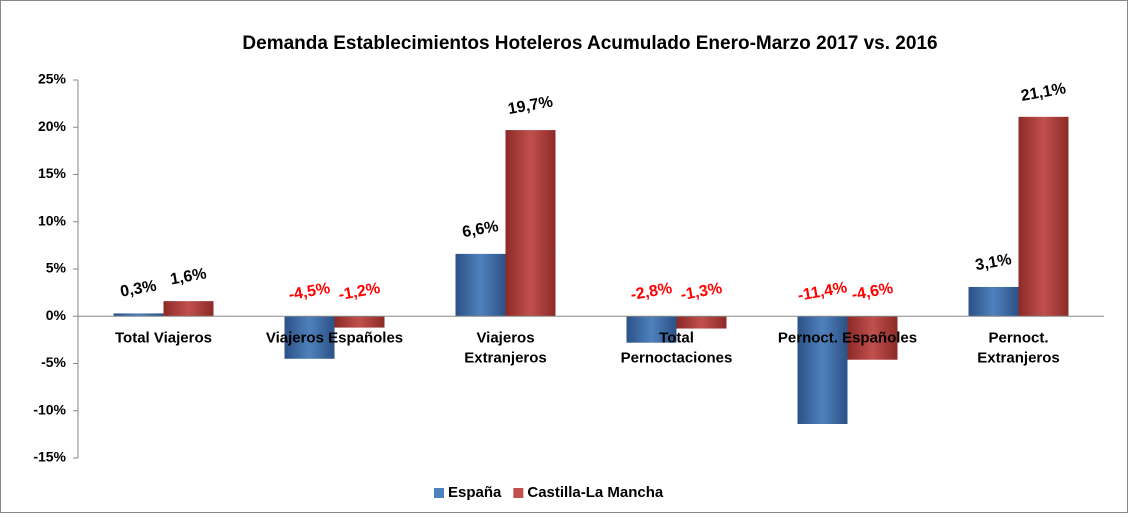 The width and height of the screenshot is (1128, 518). Describe the element at coordinates (56, 268) in the screenshot. I see `y-tick-label: 5%` at that location.